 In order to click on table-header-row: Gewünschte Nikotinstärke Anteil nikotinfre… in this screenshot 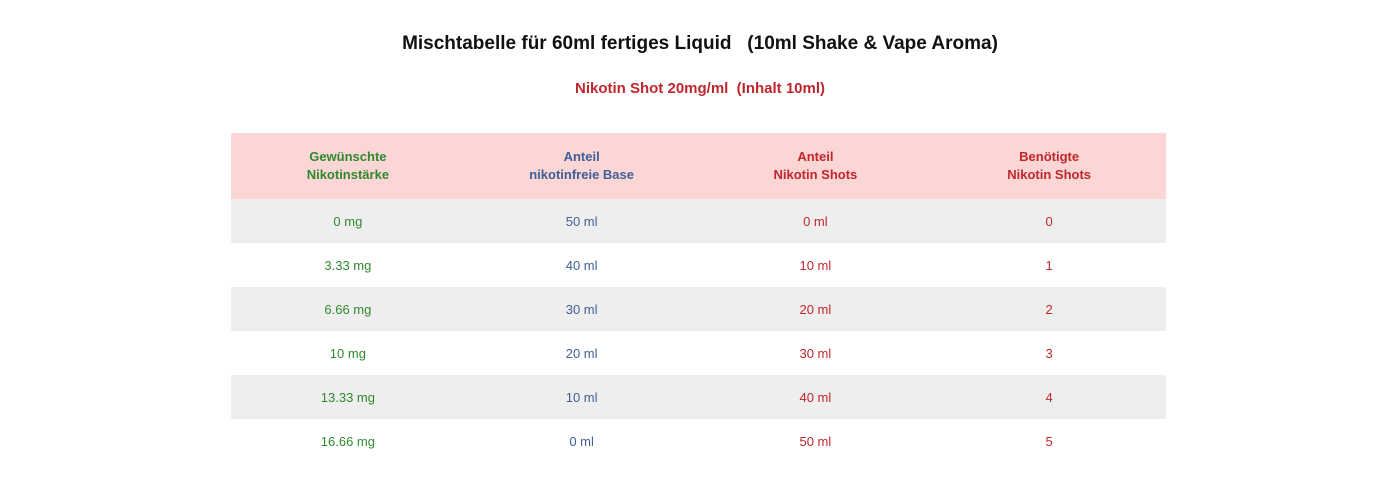, I will do `click(698, 166)`.